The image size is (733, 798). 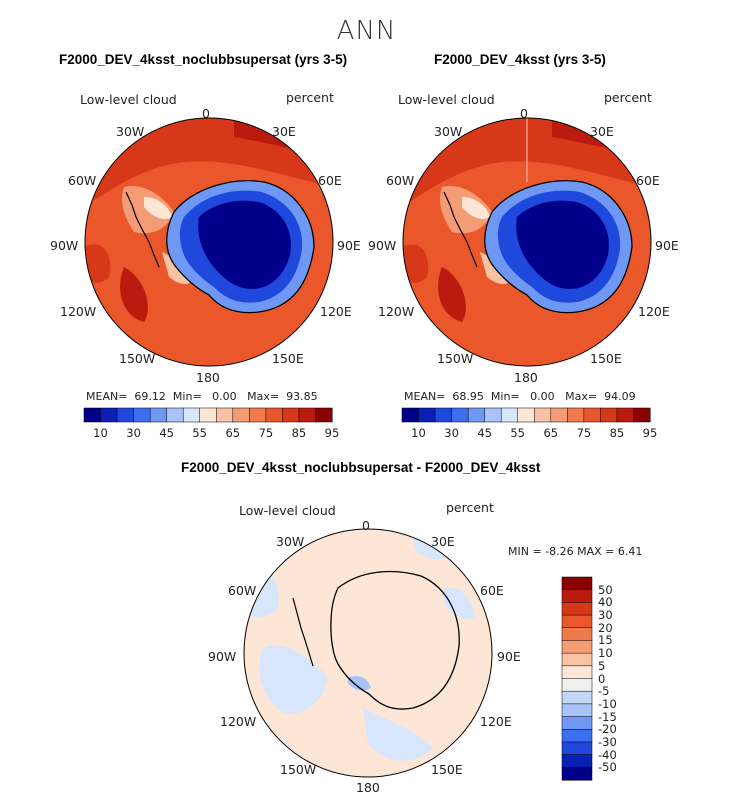 I want to click on panel2-title: F2000_DEV_4ksst (yrs 3-5), so click(x=520, y=59).